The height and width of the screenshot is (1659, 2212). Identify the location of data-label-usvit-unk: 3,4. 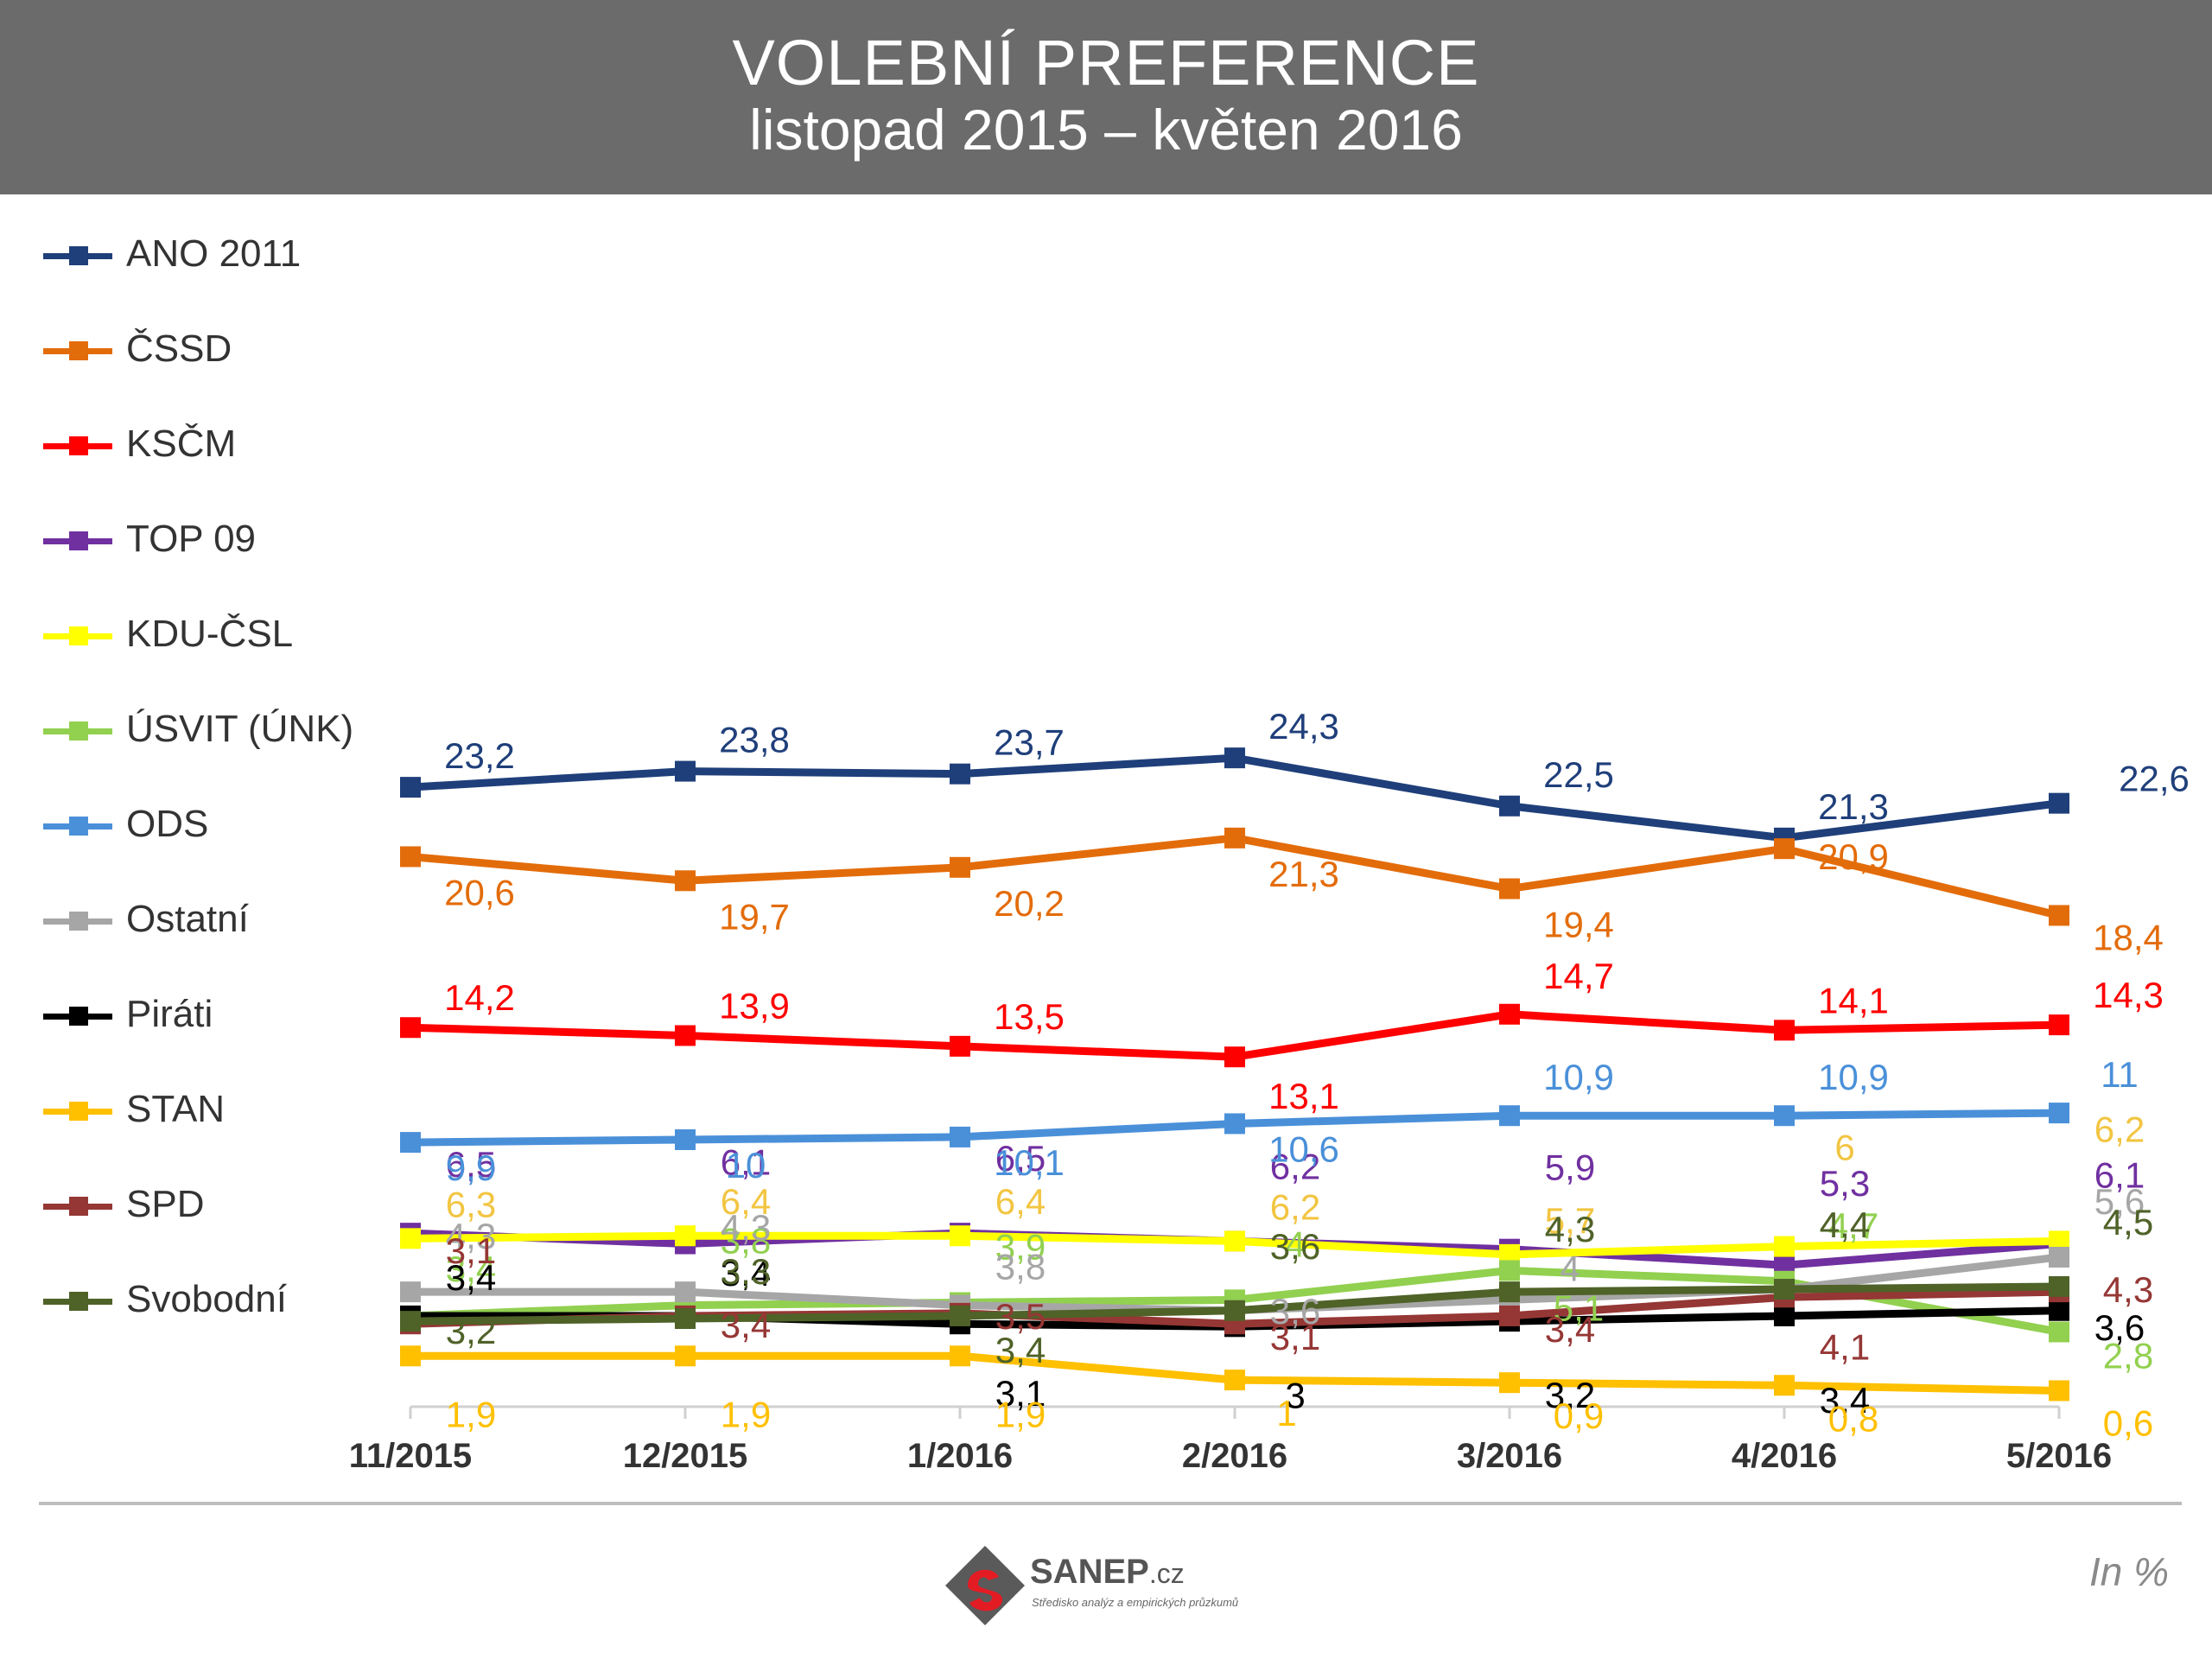
(471, 1269).